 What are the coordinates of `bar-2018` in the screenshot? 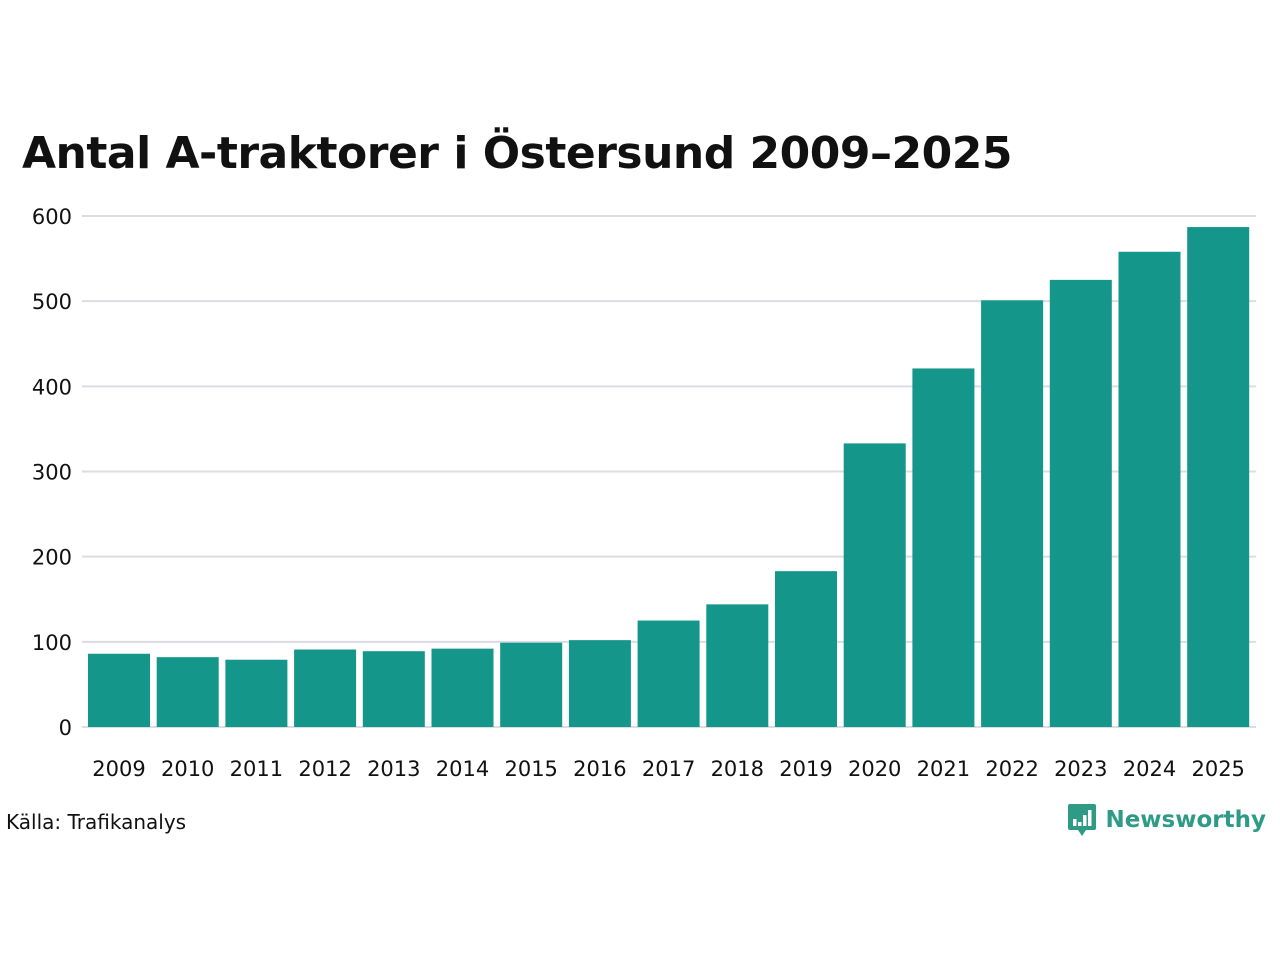 It's located at (737, 665).